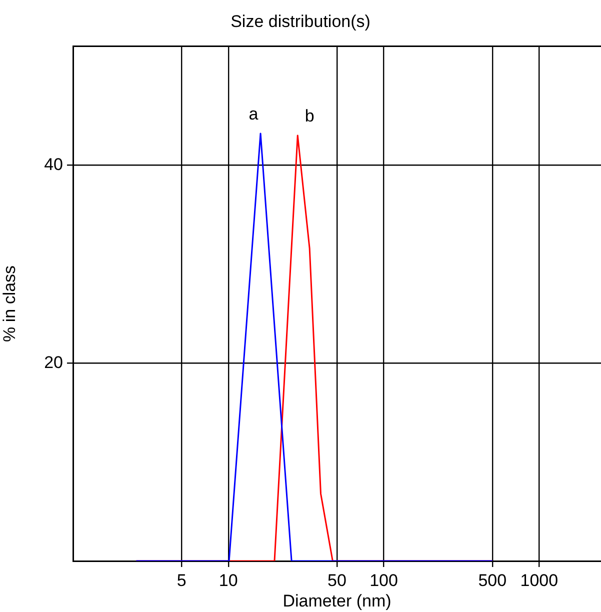  I want to click on series-label: a, so click(253, 114).